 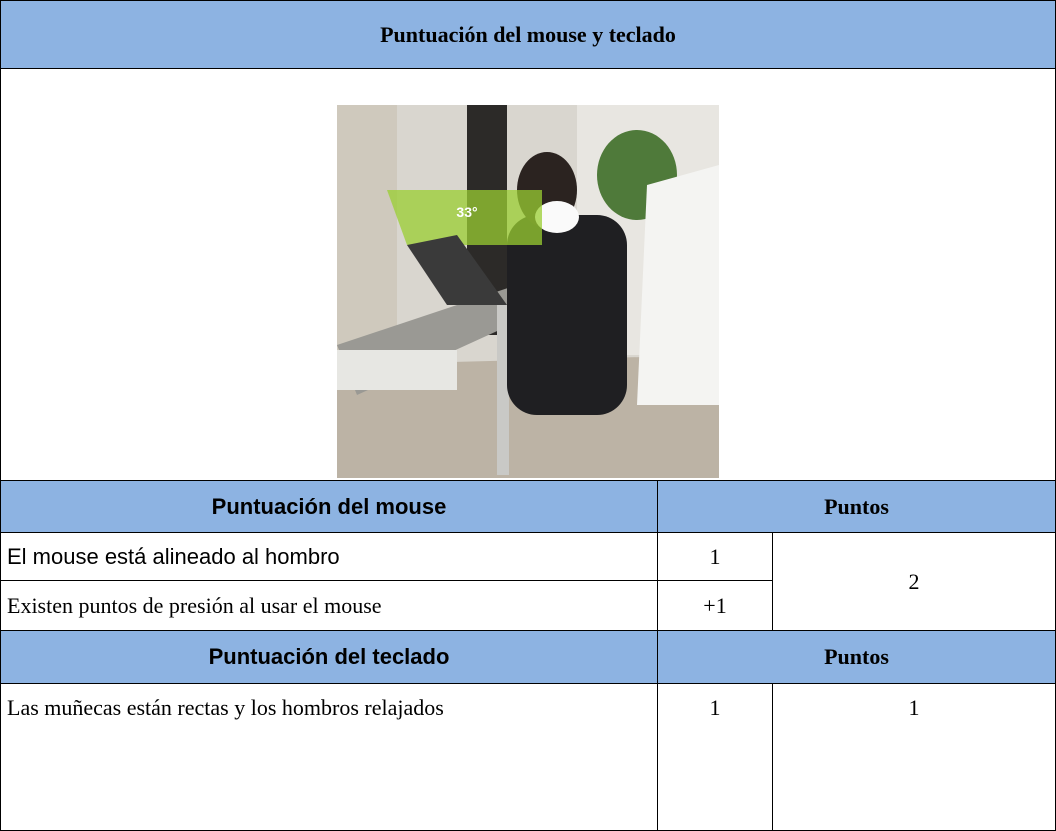 What do you see at coordinates (528, 34) in the screenshot?
I see `title: Puntuación del mouse y teclado` at bounding box center [528, 34].